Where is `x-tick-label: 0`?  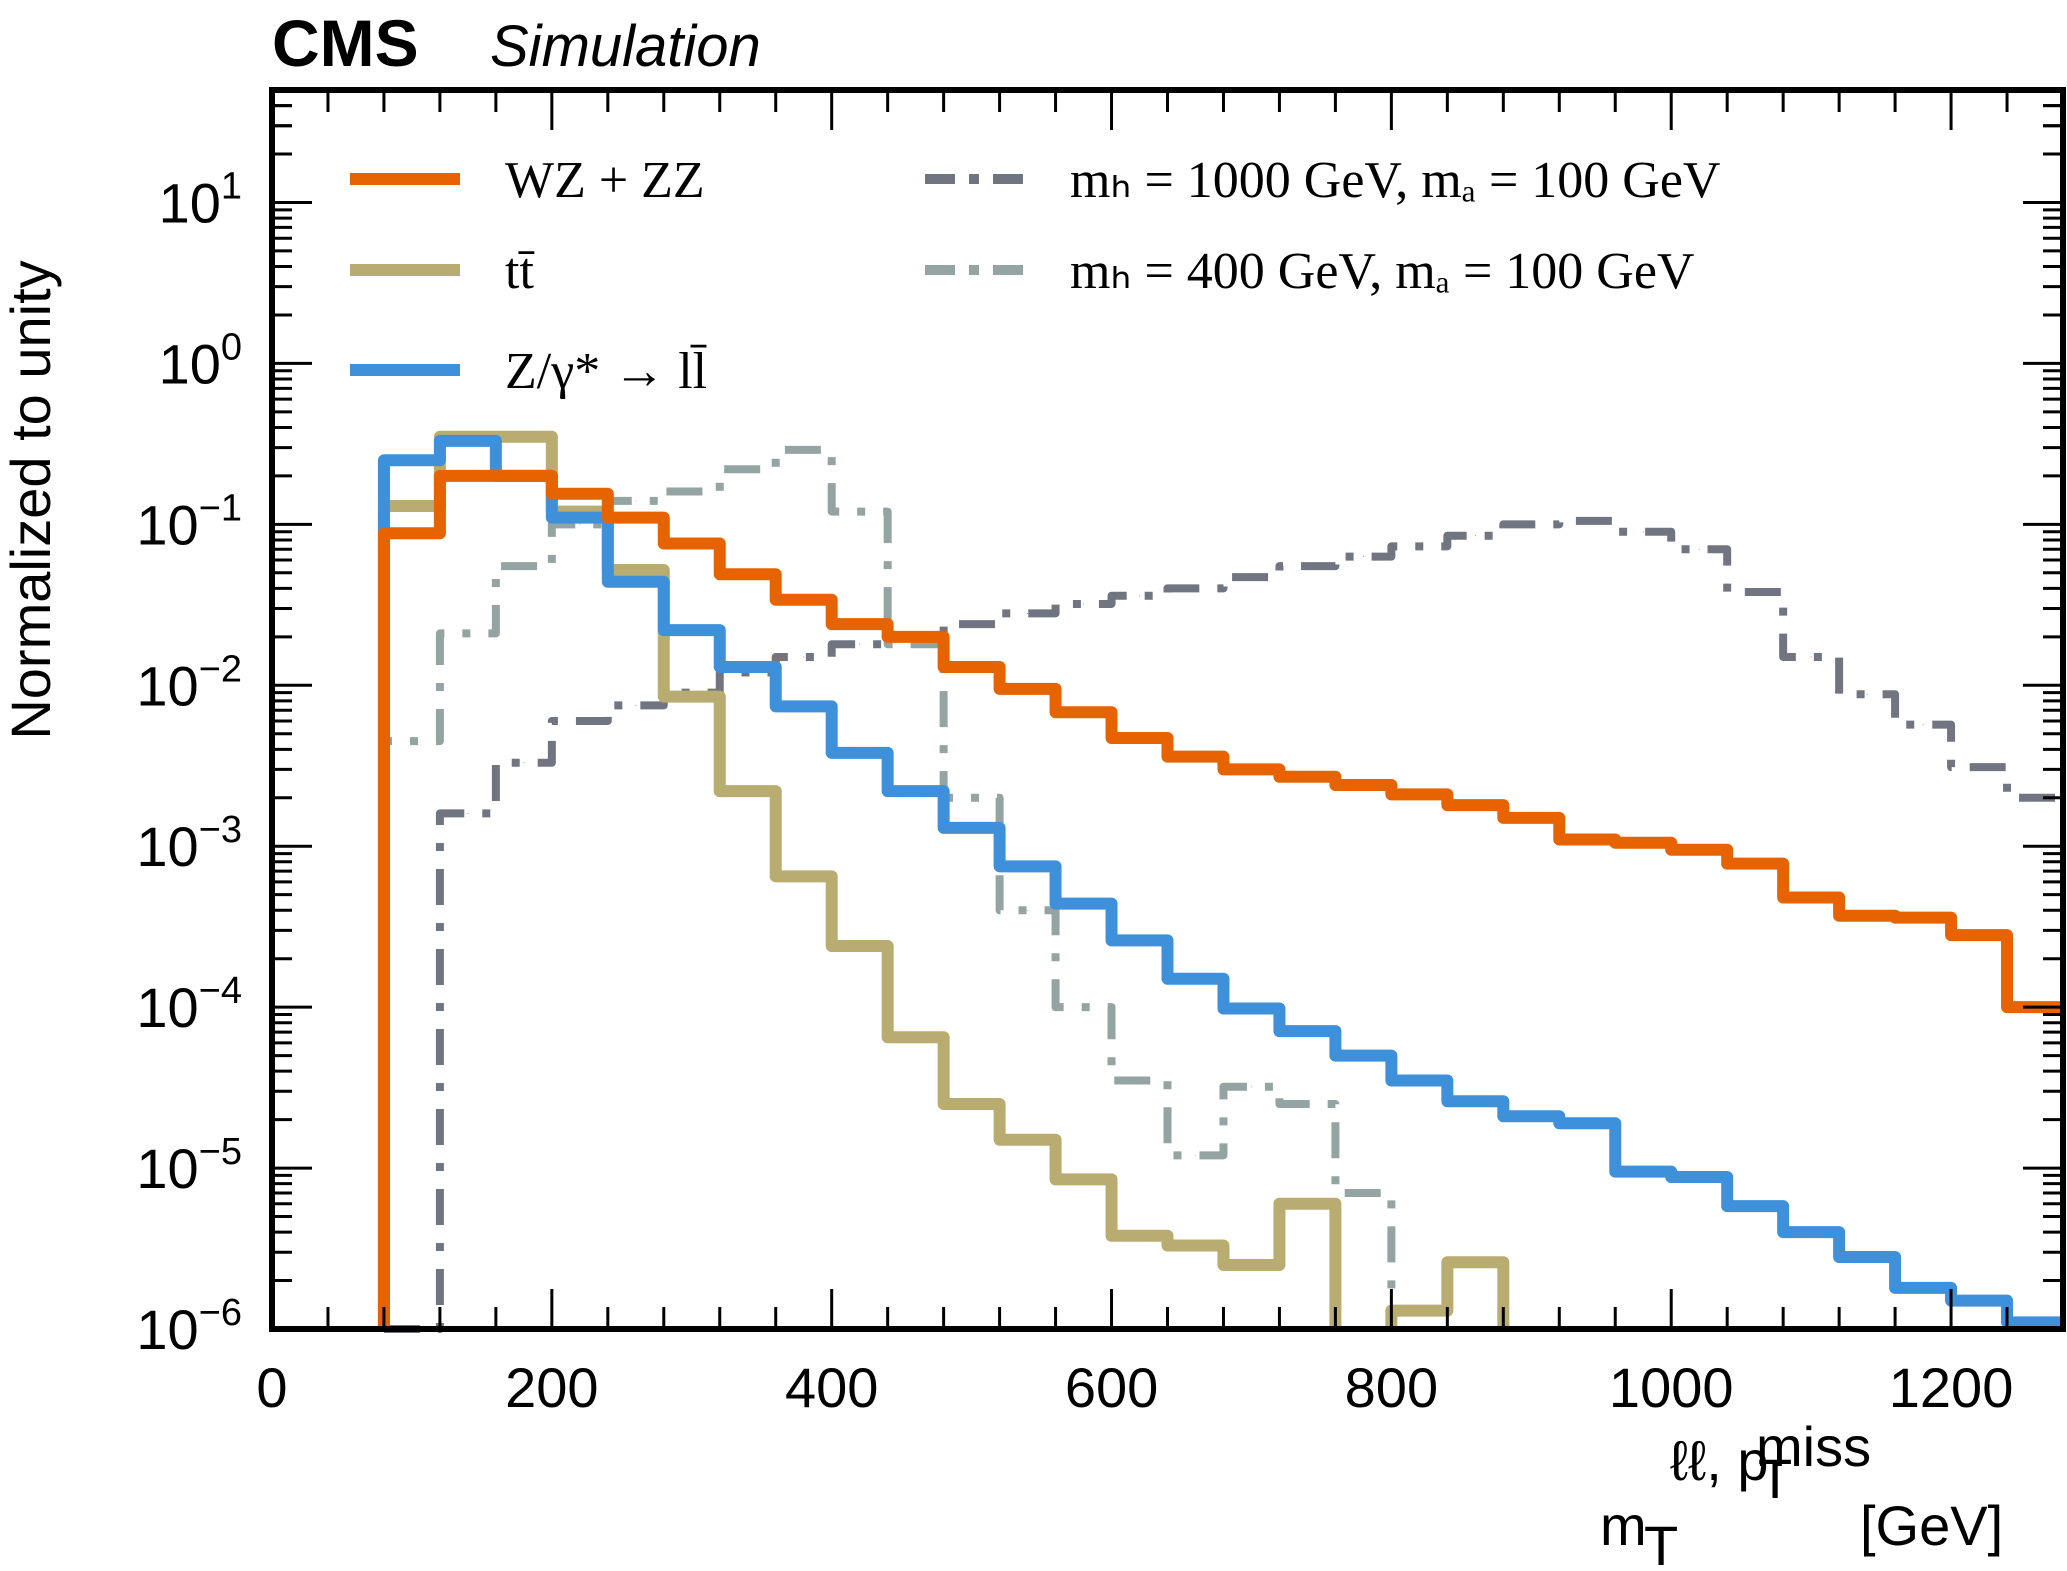 x-tick-label: 0 is located at coordinates (271, 1387).